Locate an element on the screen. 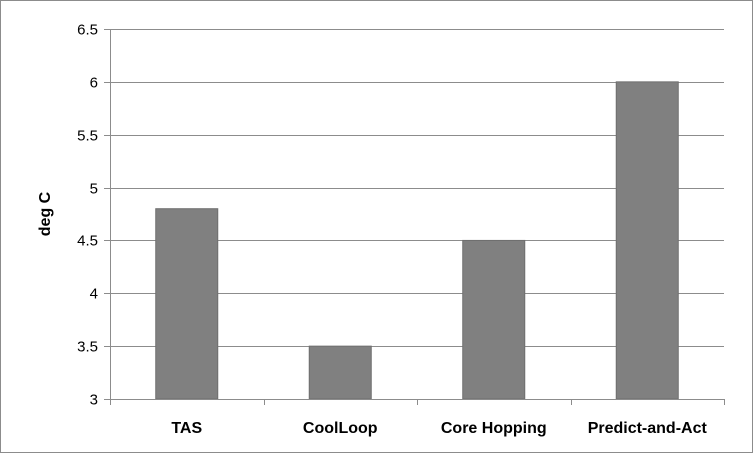 Image resolution: width=753 pixels, height=453 pixels. y-tick-label: 4 is located at coordinates (94, 294).